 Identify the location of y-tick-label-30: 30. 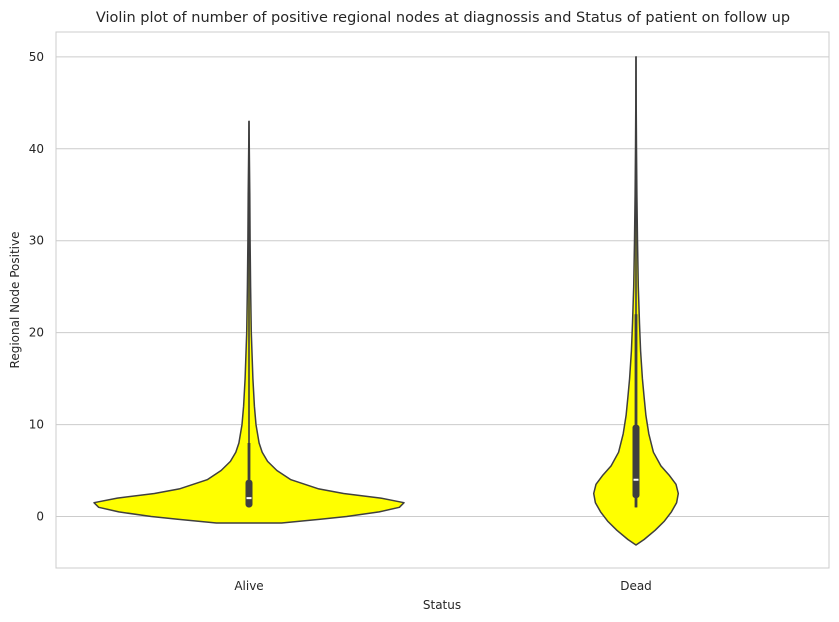
(36, 241).